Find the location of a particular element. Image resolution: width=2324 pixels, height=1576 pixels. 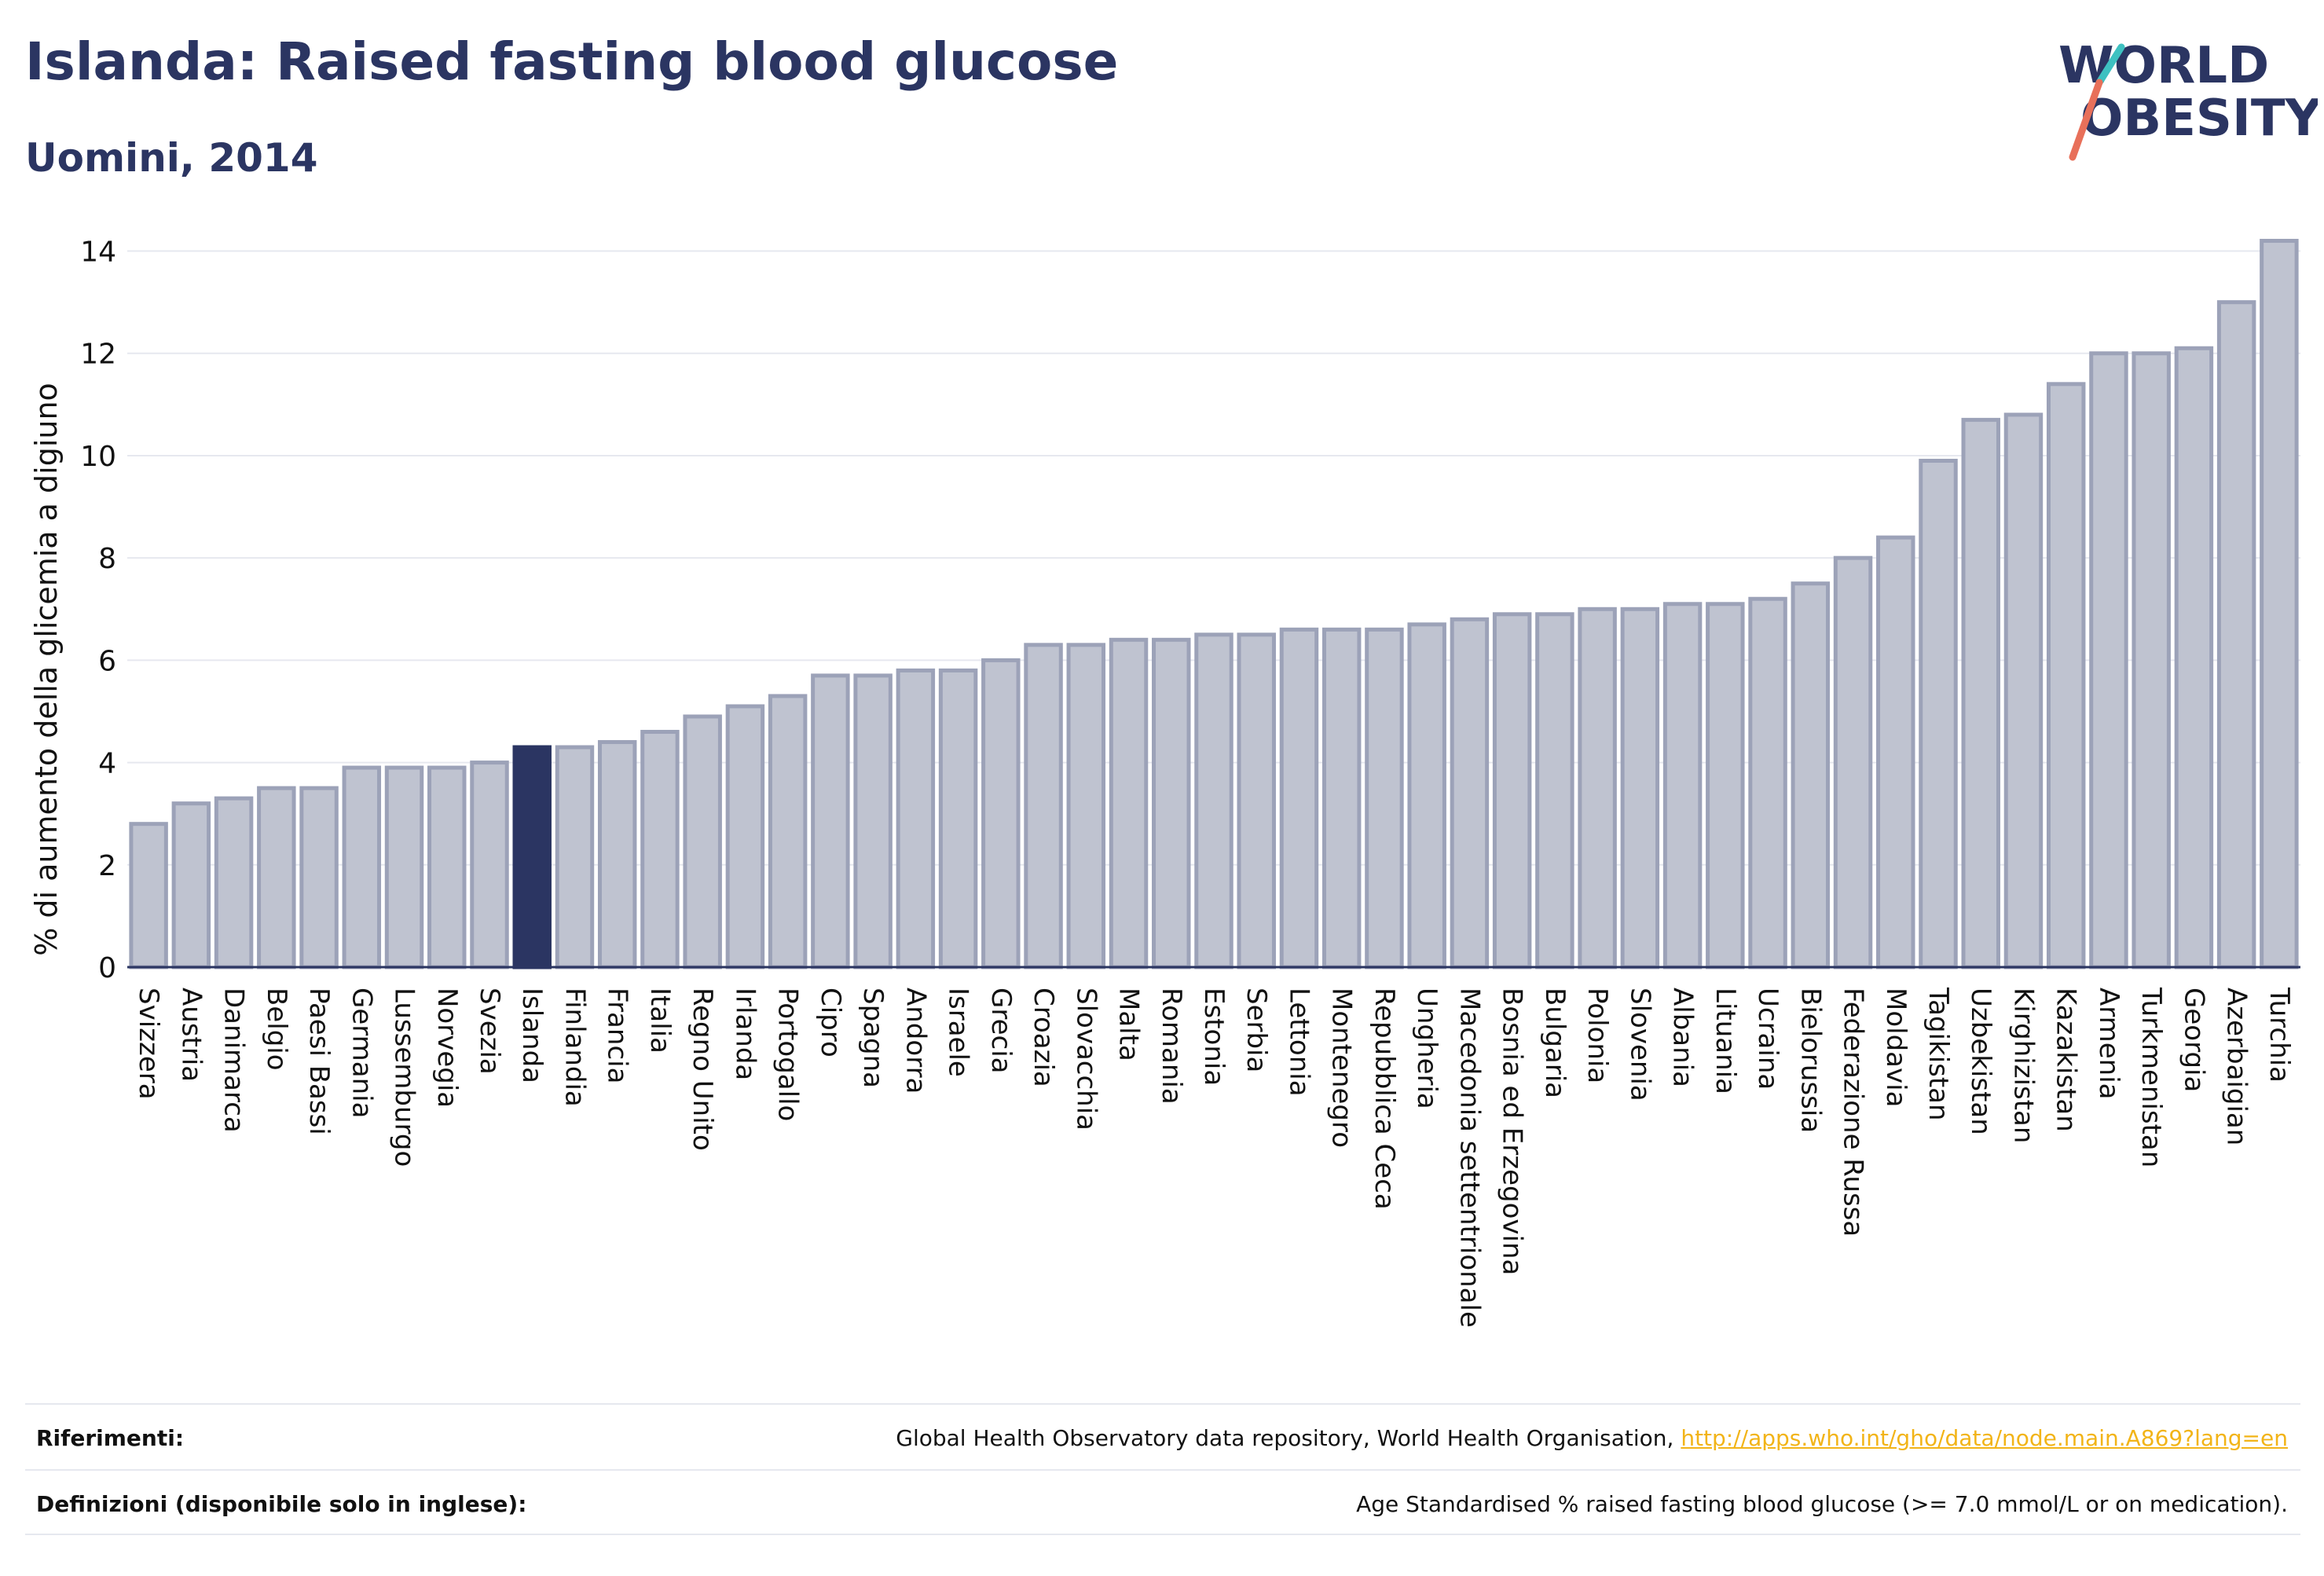

bar-svizzera is located at coordinates (148, 895).